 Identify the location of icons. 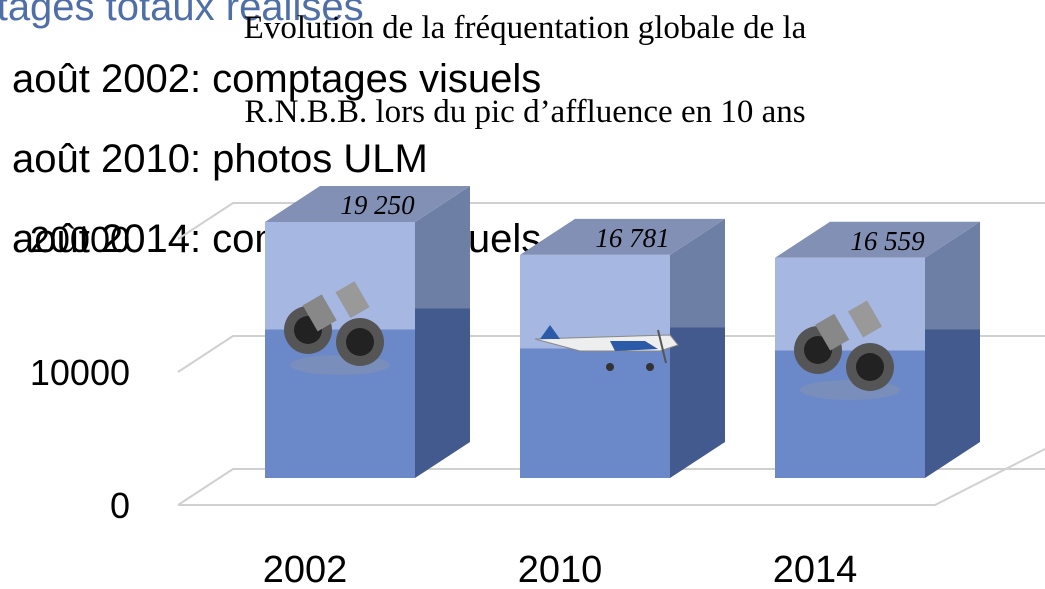
(592, 340).